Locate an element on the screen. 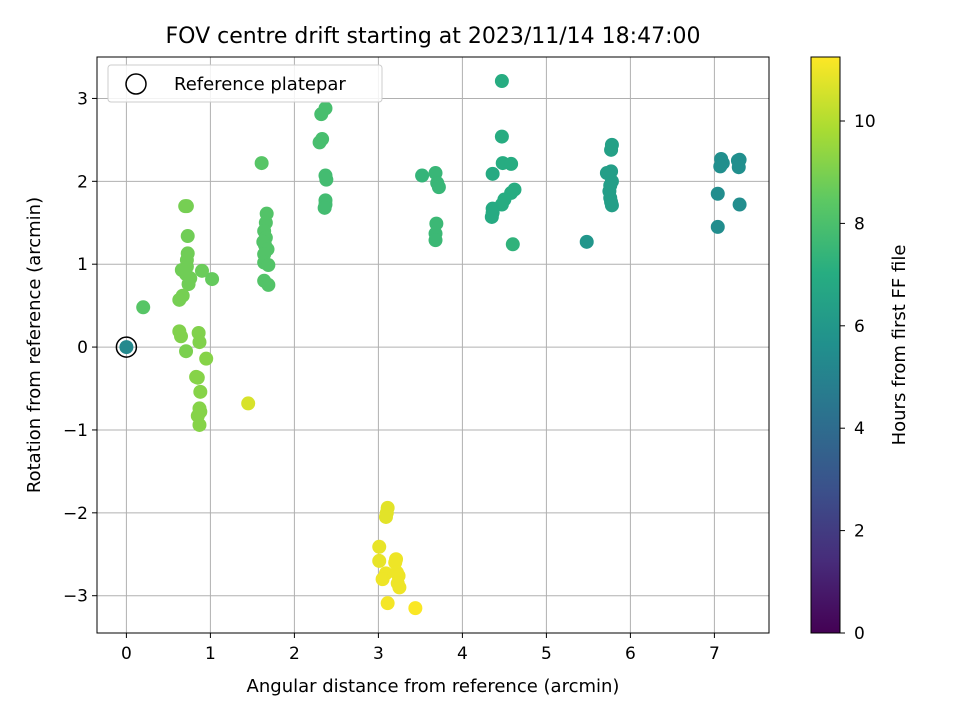  colorbar-tick-label: 2 is located at coordinates (859, 532).